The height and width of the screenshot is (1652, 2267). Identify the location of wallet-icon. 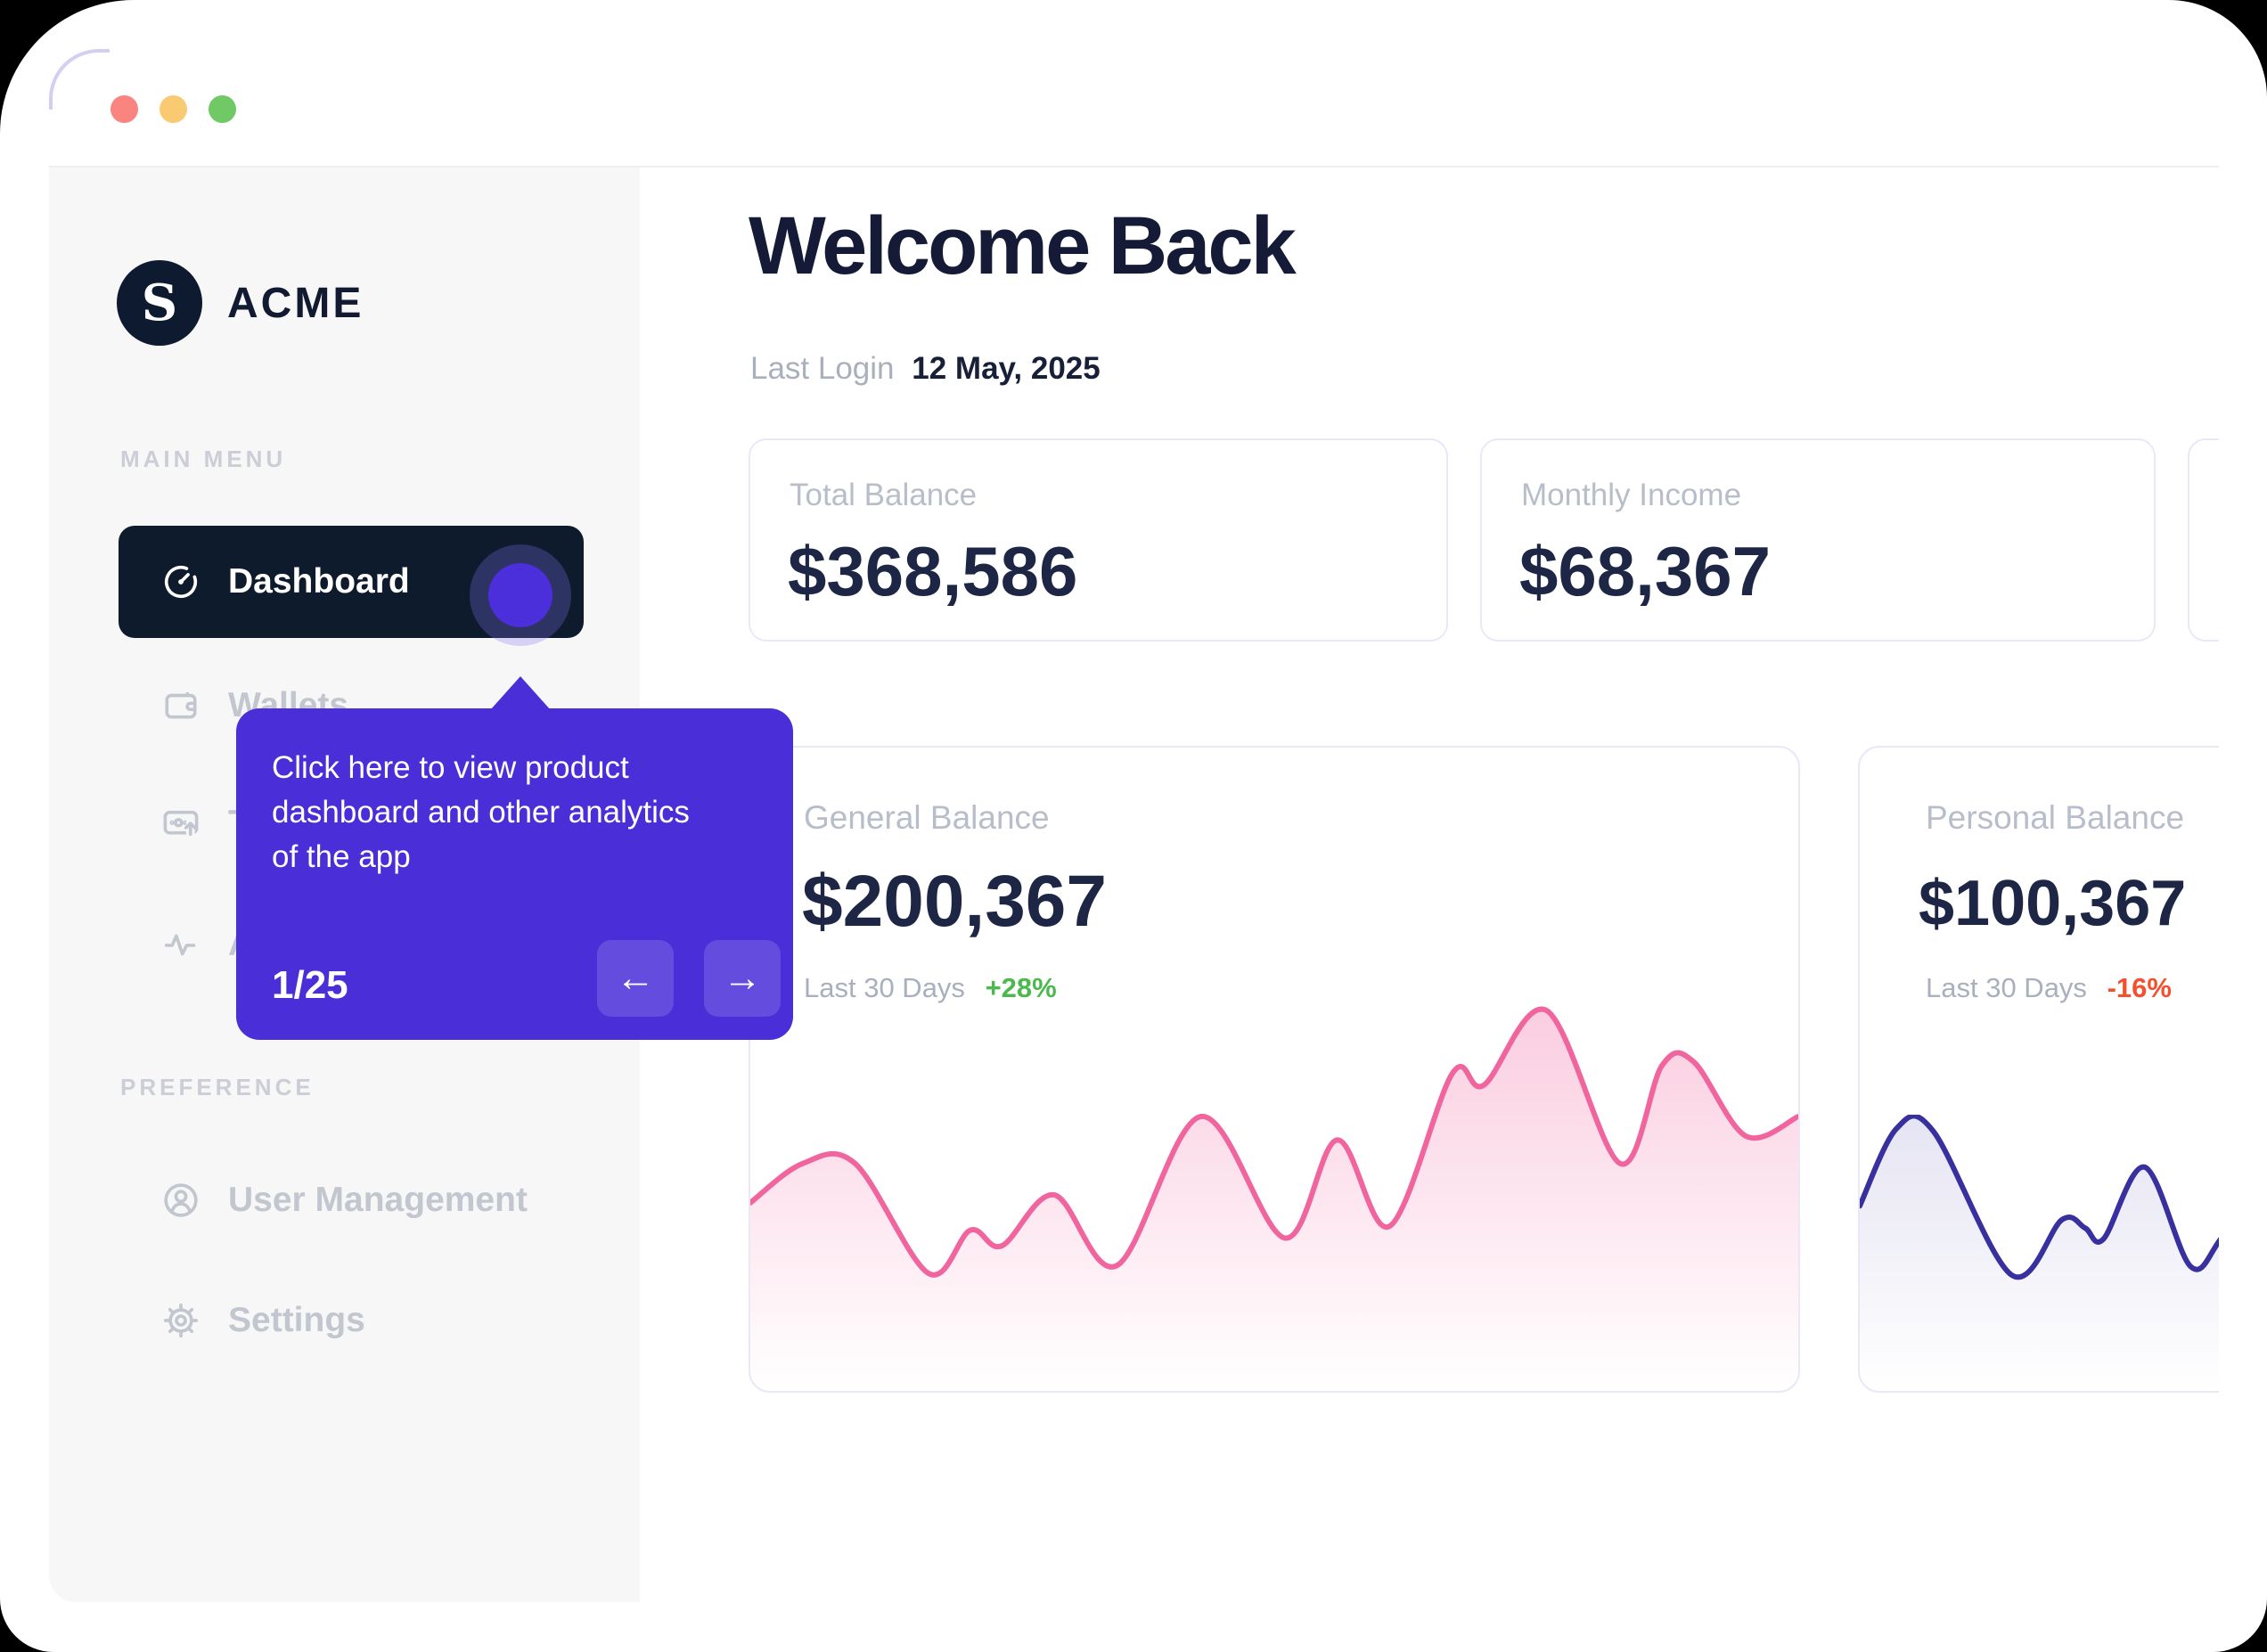
(180, 705).